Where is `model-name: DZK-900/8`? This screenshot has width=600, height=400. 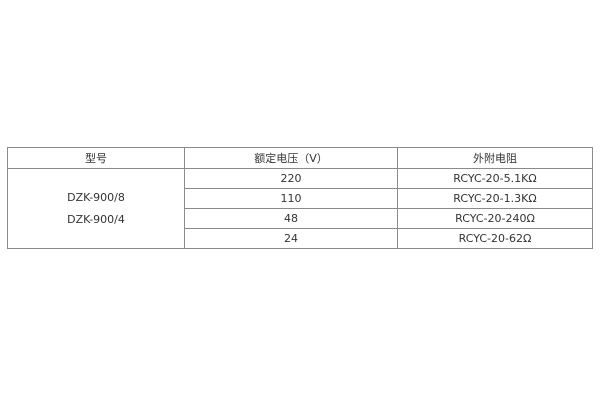 model-name: DZK-900/8 is located at coordinates (96, 197).